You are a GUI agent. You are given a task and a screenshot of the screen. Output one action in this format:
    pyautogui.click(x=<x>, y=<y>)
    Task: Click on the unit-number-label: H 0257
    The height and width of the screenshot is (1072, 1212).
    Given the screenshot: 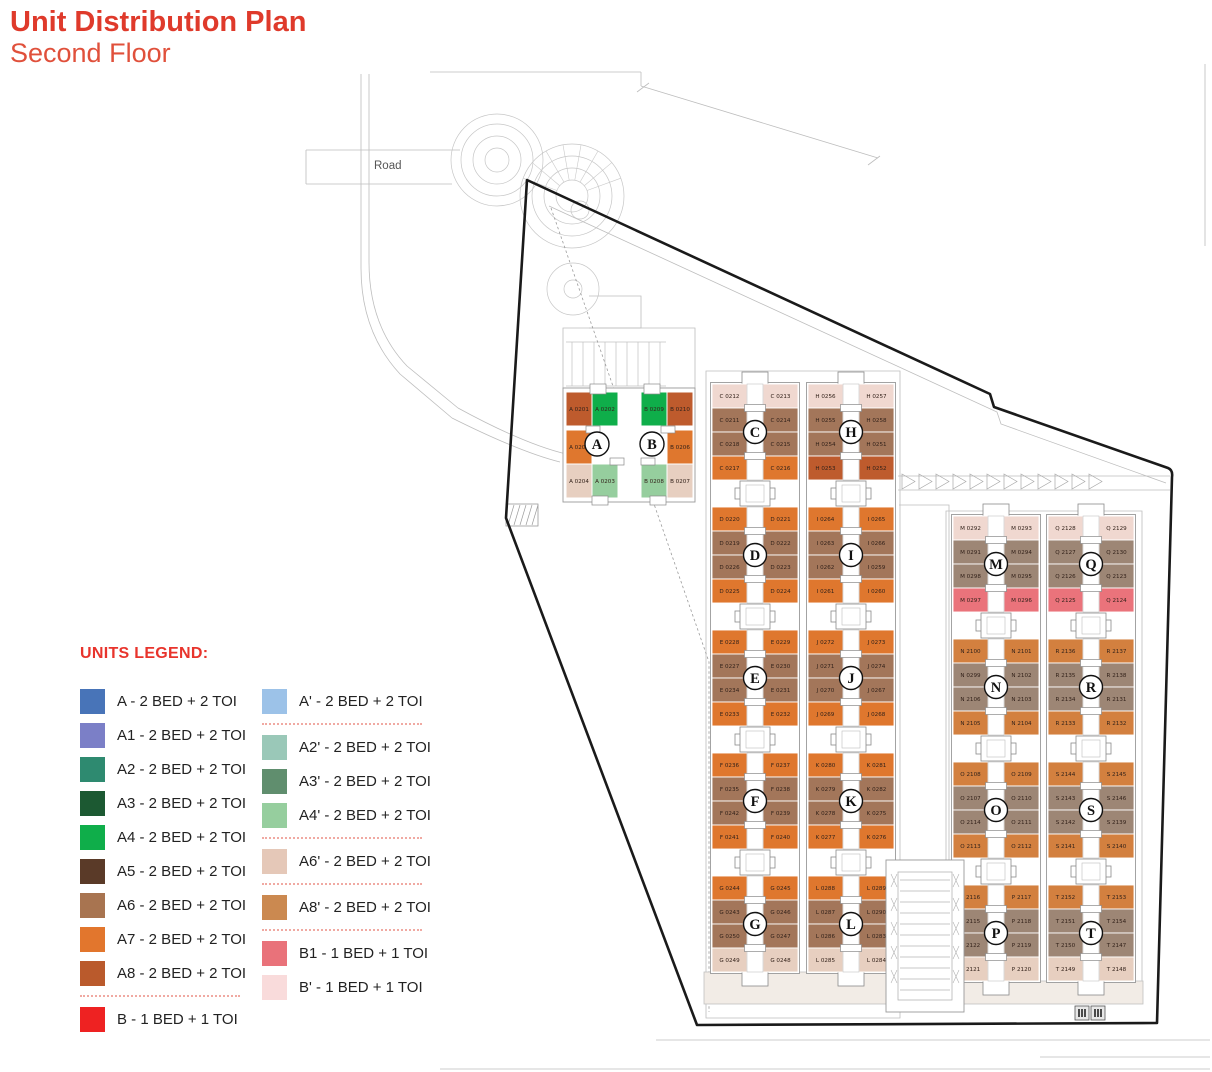 What is the action you would take?
    pyautogui.click(x=876, y=397)
    